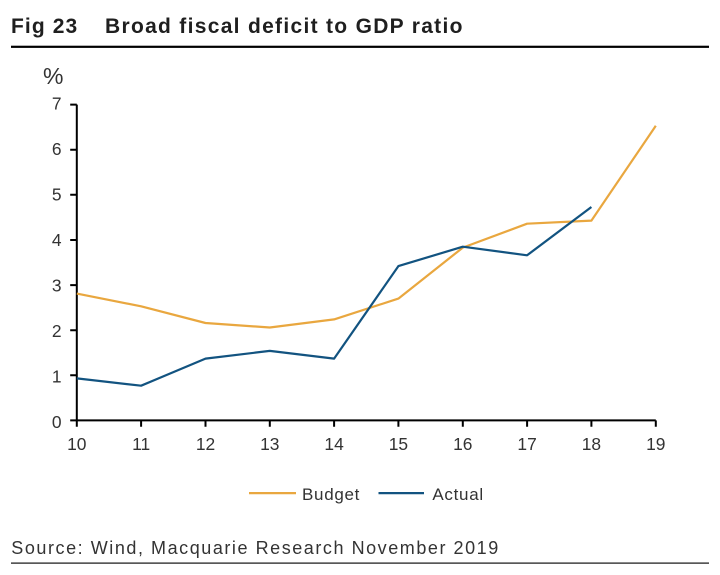 The height and width of the screenshot is (575, 720). What do you see at coordinates (398, 444) in the screenshot?
I see `svg-text: 15` at bounding box center [398, 444].